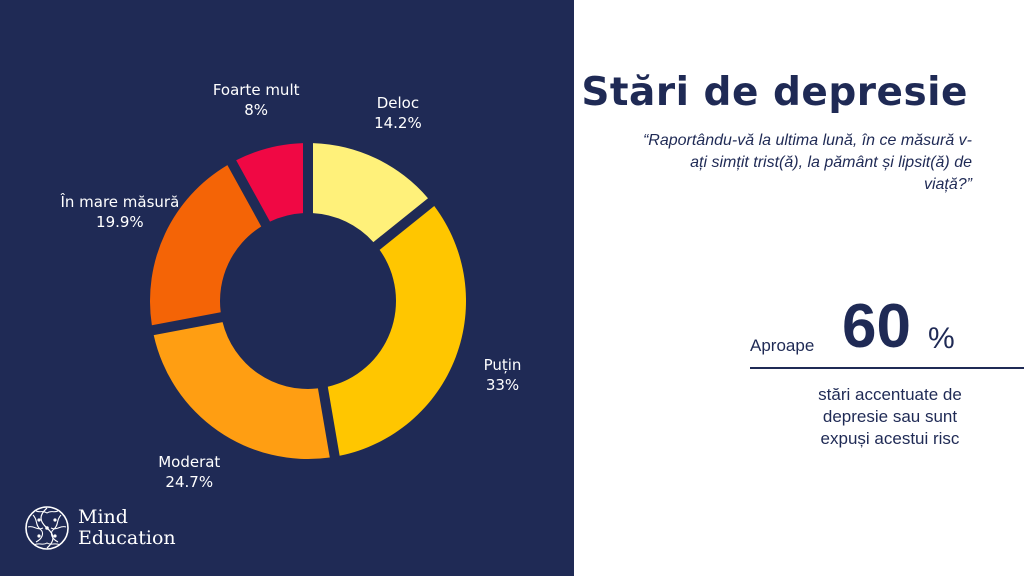  Describe the element at coordinates (782, 345) in the screenshot. I see `stat-prefix: Aproape` at that location.